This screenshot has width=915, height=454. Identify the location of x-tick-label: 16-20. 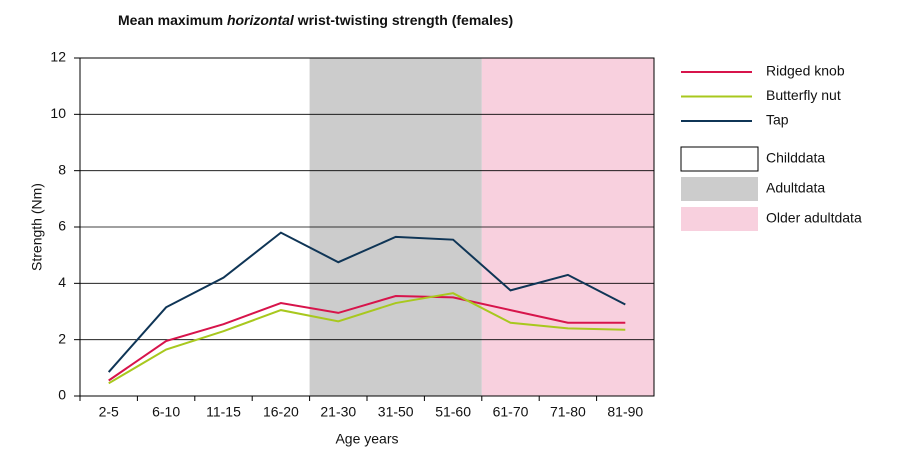
(281, 412).